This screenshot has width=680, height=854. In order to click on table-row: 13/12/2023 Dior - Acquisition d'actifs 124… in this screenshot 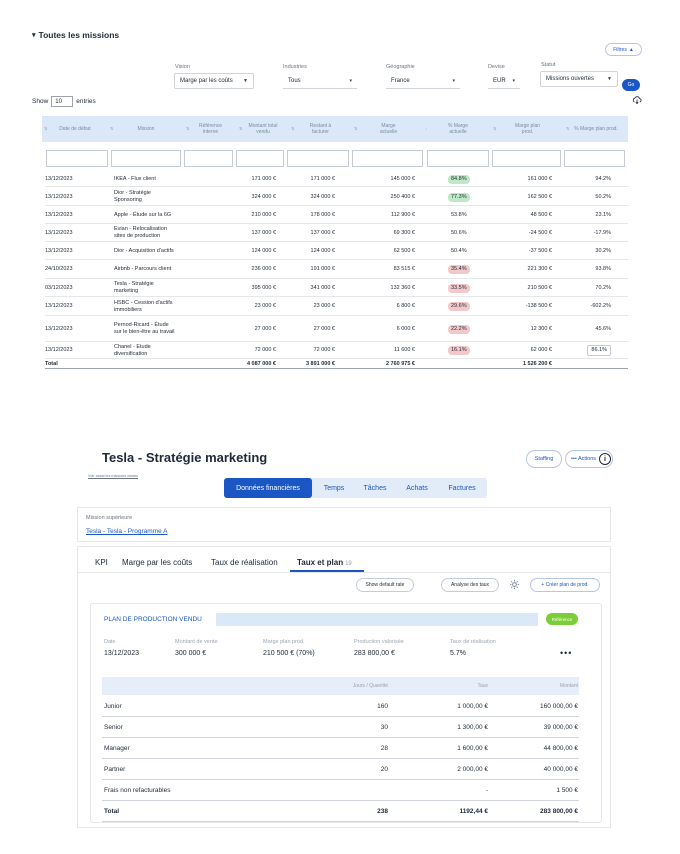, I will do `click(336, 251)`.